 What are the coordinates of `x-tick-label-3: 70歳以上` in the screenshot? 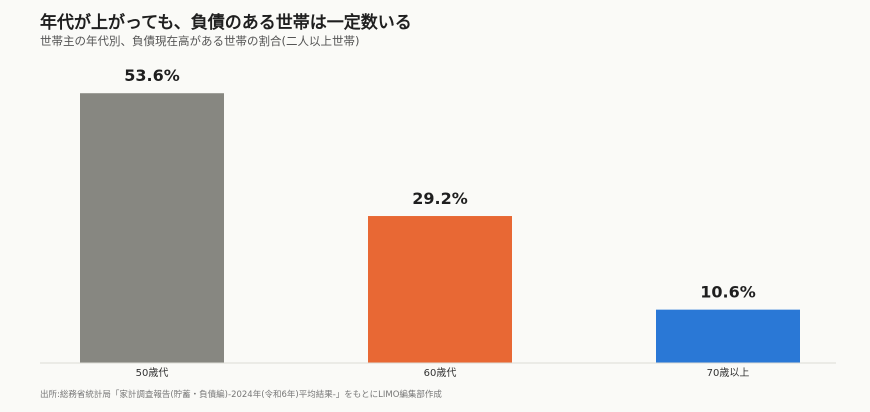 It's located at (728, 373).